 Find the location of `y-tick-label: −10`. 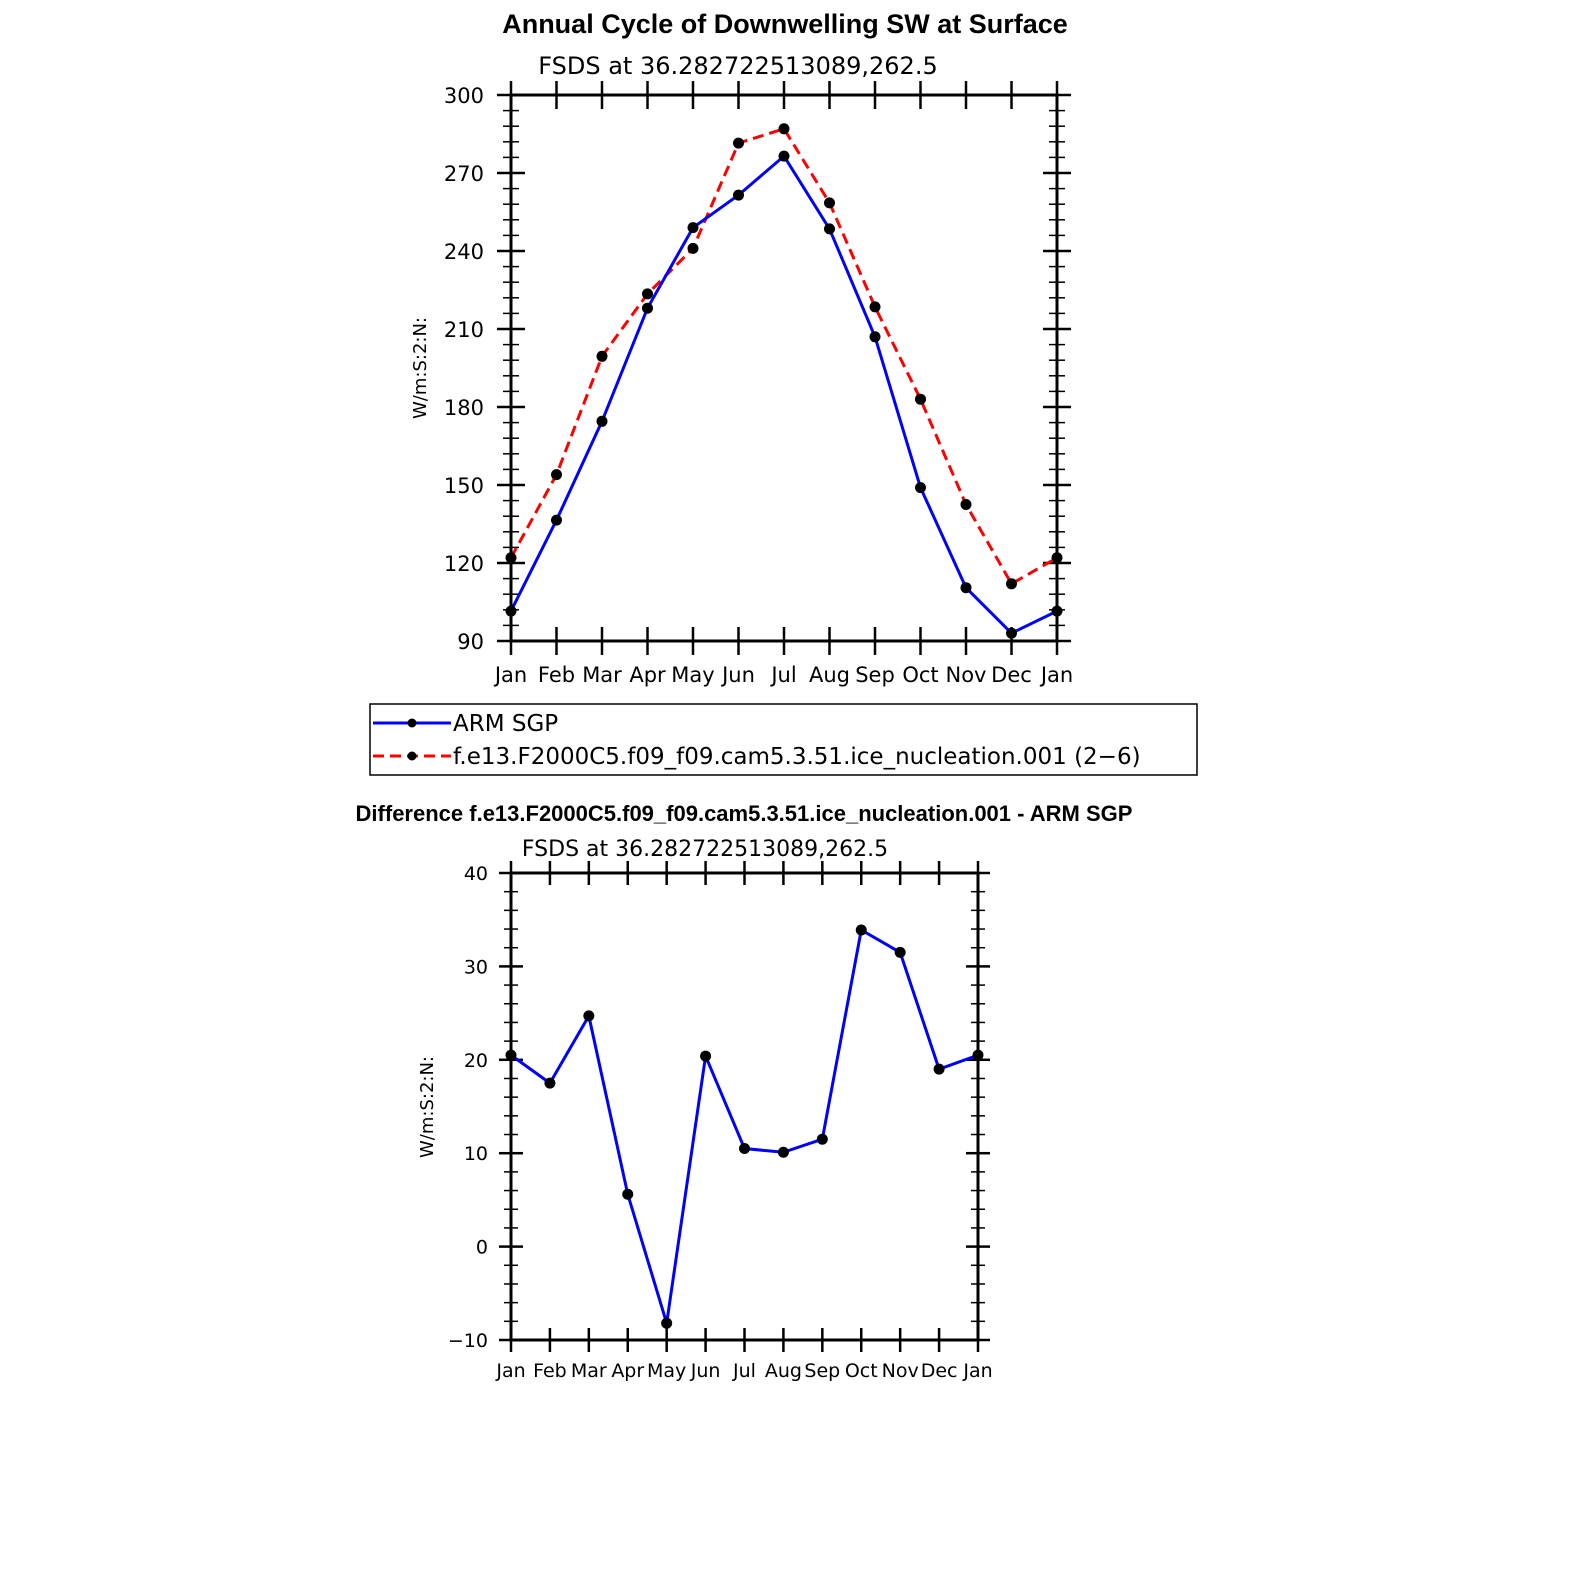

y-tick-label: −10 is located at coordinates (468, 1341).